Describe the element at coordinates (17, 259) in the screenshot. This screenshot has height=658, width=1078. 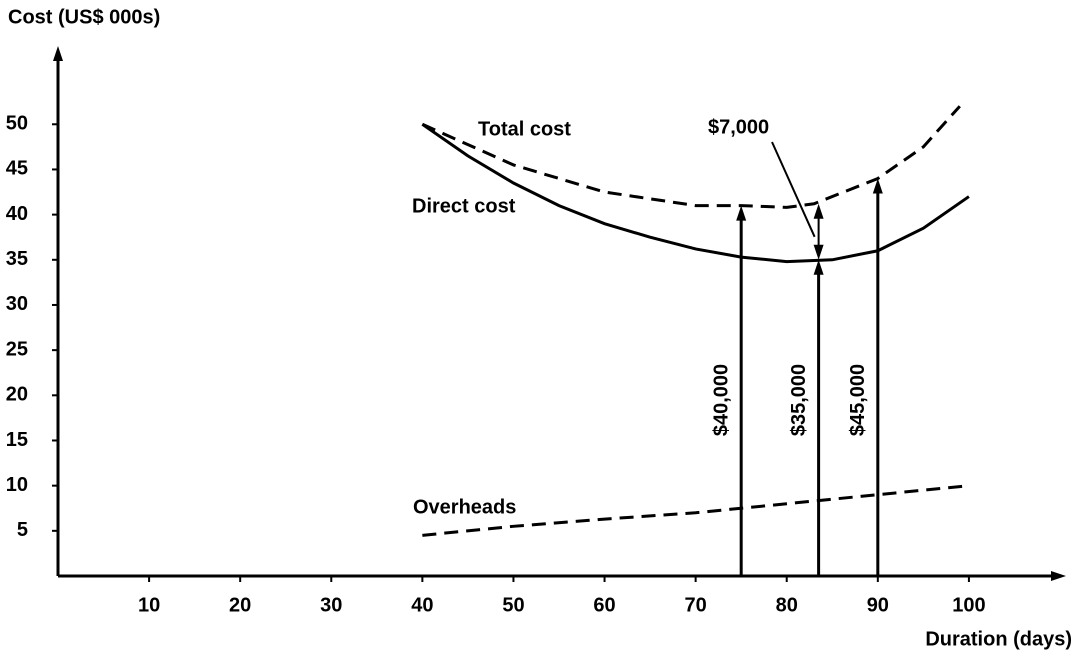
I see `y-tick-label: 35` at that location.